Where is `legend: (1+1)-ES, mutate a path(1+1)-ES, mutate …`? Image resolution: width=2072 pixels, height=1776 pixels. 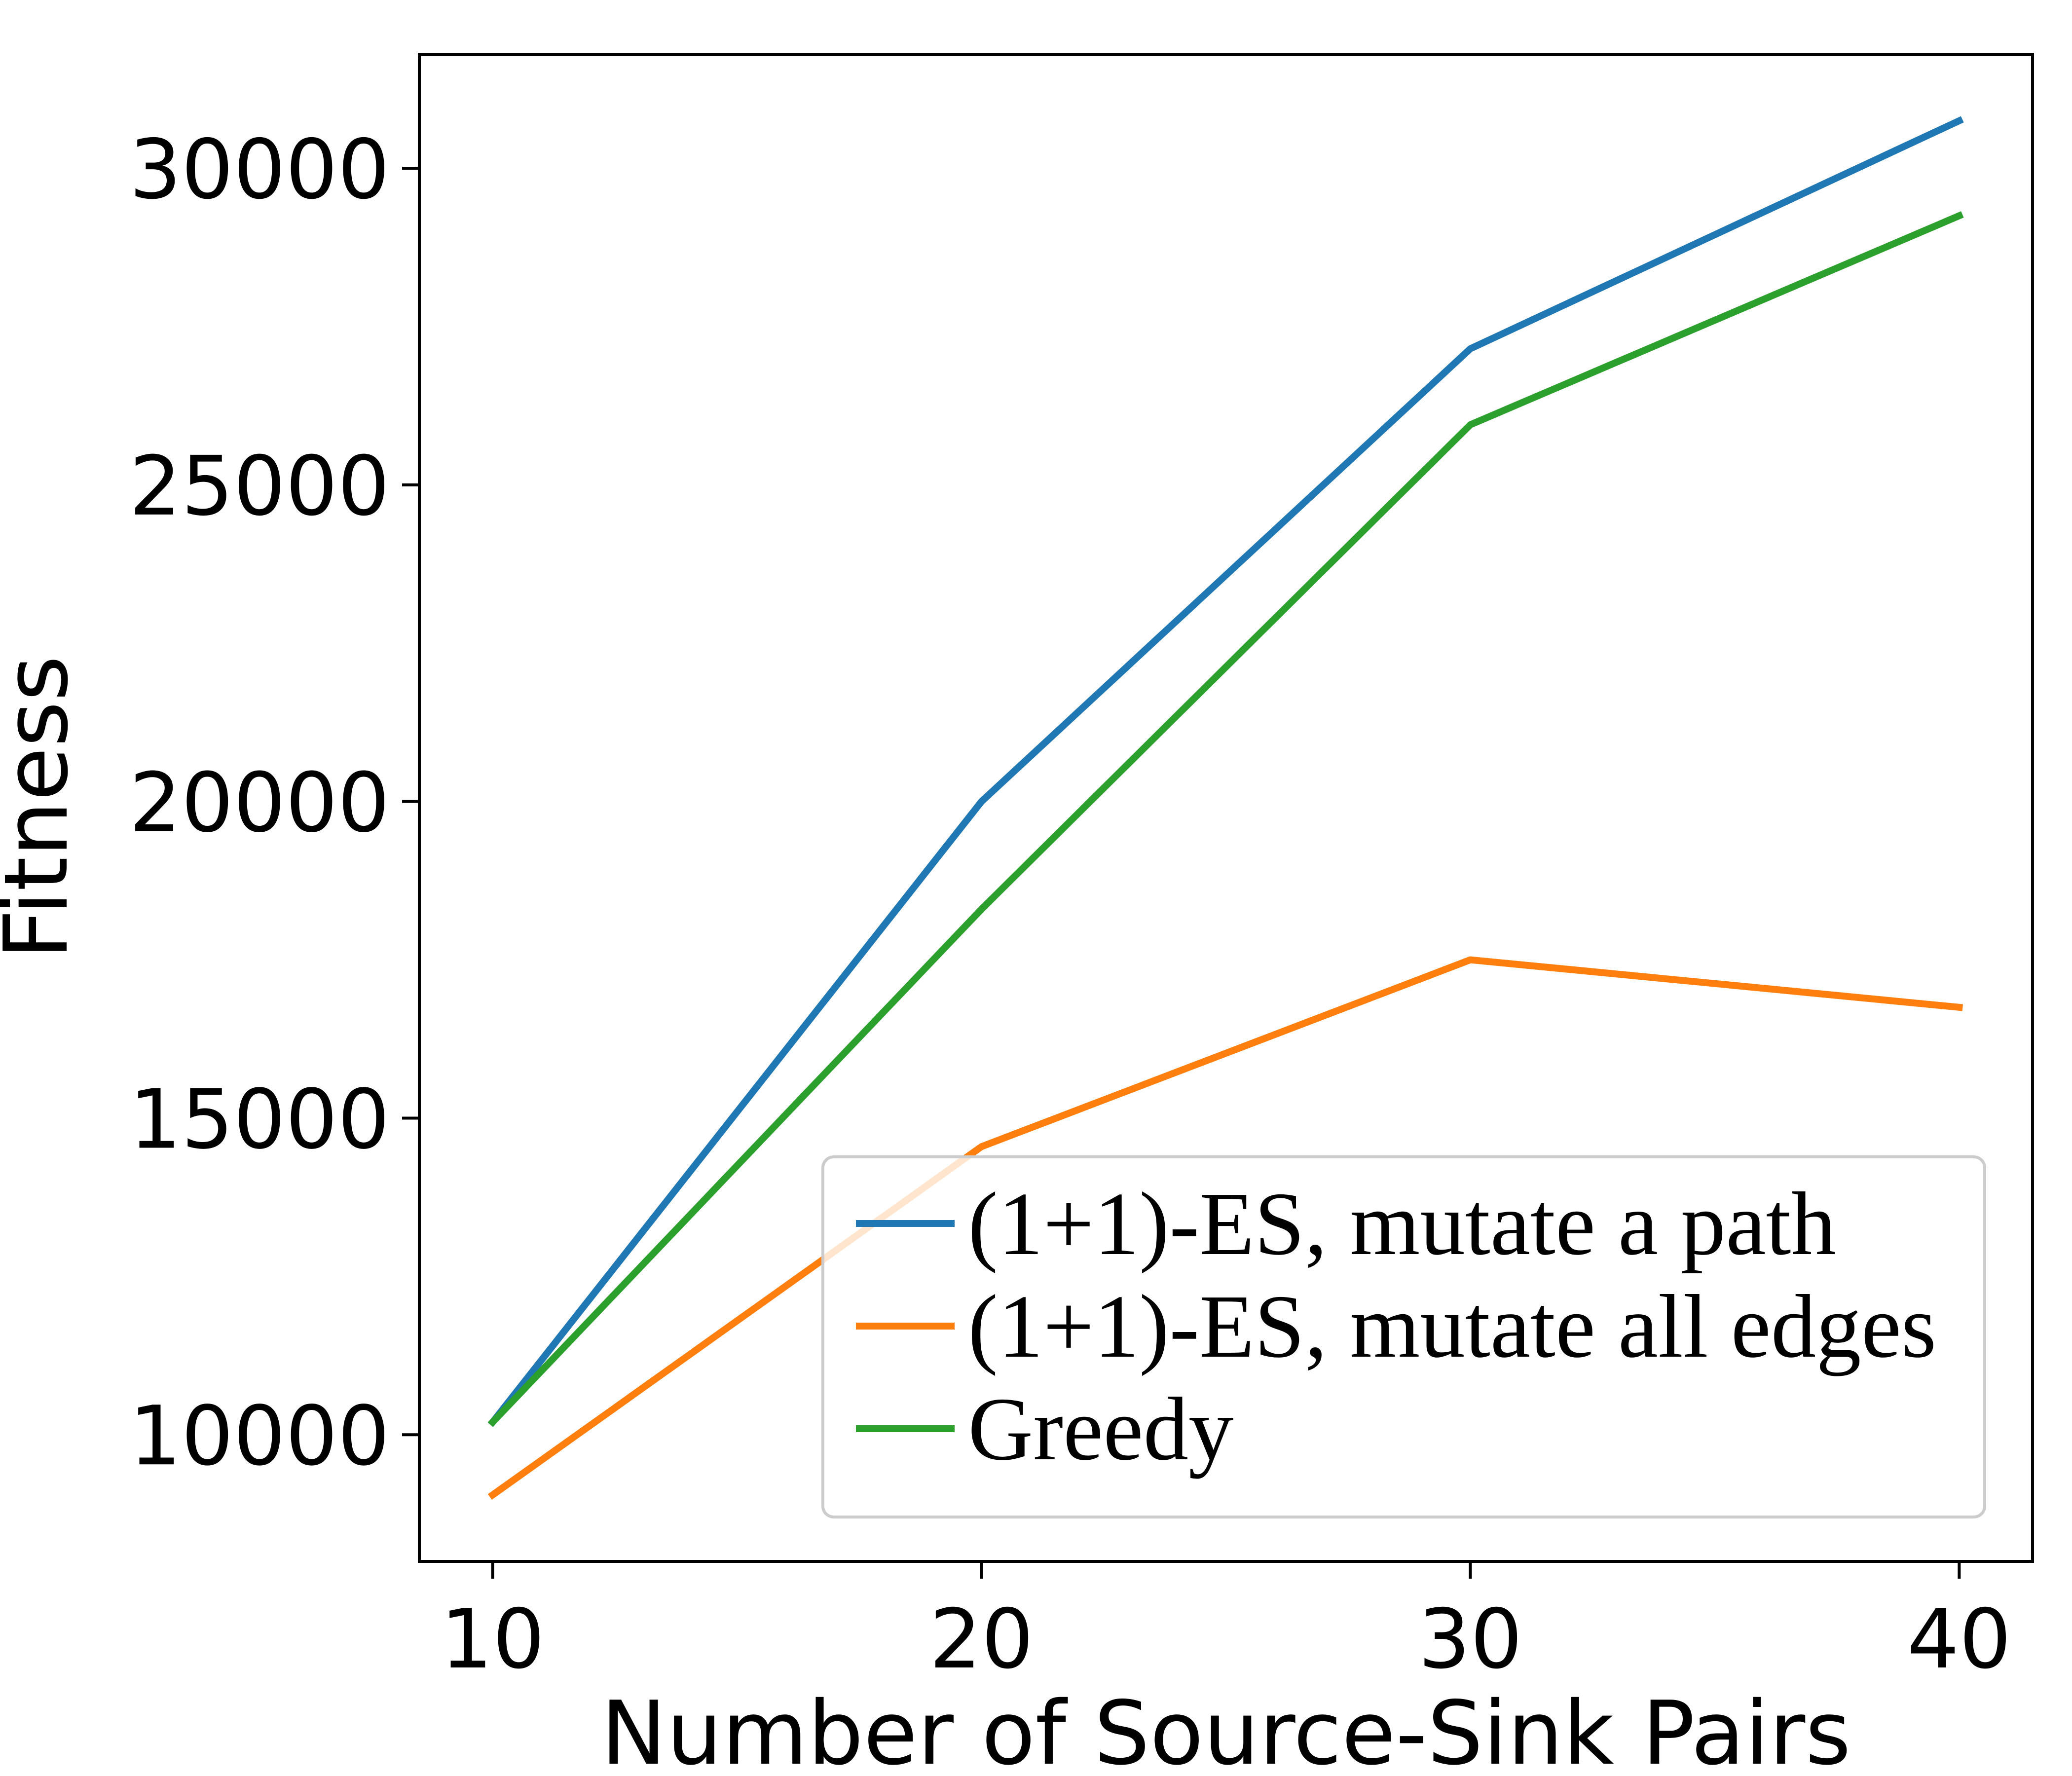
legend: (1+1)-ES, mutate a path(1+1)-ES, mutate … is located at coordinates (1403, 1336).